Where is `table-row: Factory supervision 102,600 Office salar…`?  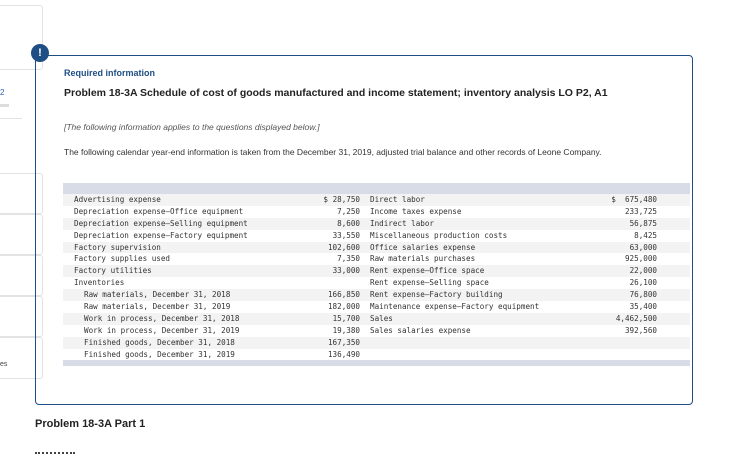
table-row: Factory supervision 102,600 Office salar… is located at coordinates (376, 247).